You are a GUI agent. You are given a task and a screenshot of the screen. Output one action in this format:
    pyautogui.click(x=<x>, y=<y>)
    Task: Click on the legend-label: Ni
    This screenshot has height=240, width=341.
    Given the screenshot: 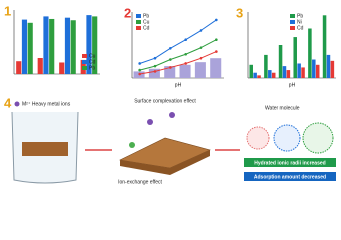 What is the action you would take?
    pyautogui.click(x=299, y=22)
    